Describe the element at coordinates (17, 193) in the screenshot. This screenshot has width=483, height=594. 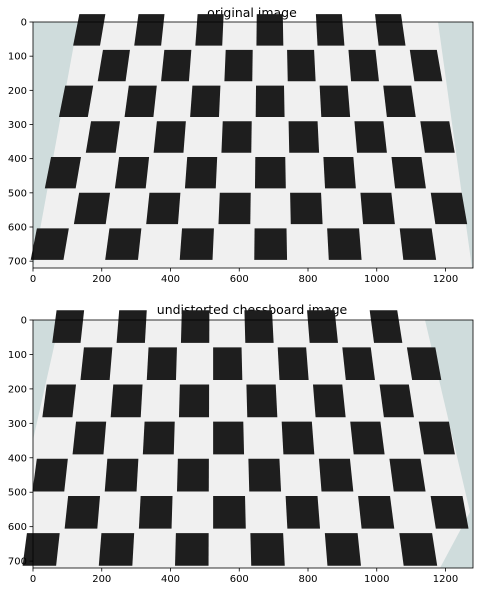
I see `y-tick-label: 500` at that location.